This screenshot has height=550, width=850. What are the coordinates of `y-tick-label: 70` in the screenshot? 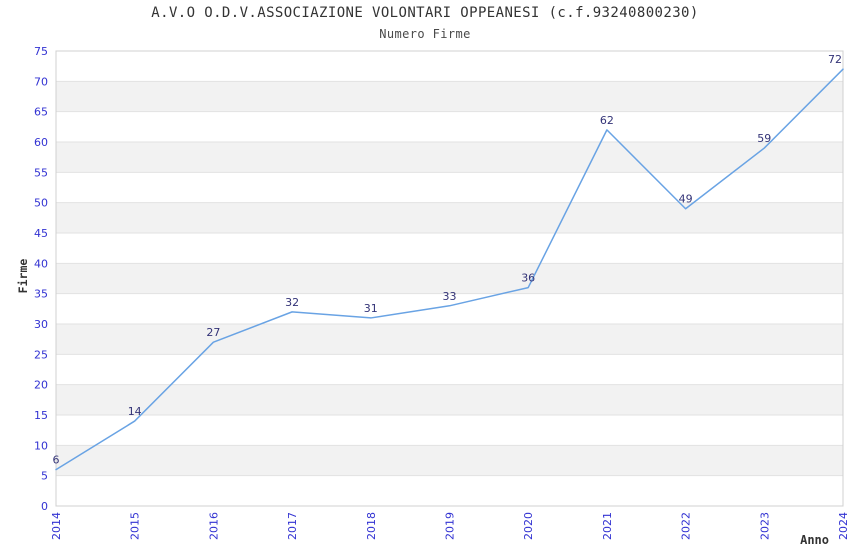 It's located at (41, 81).